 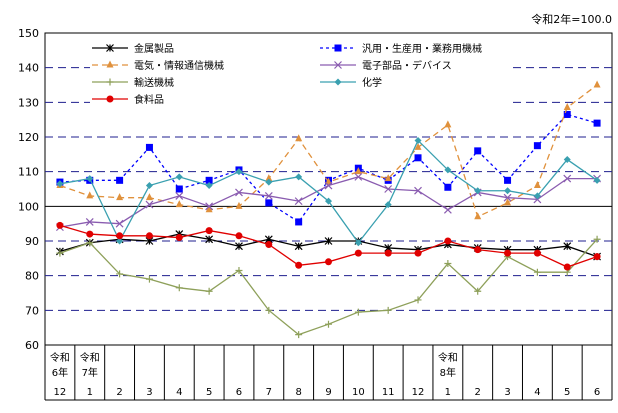 I want to click on legend-label: 化学, so click(x=372, y=82).